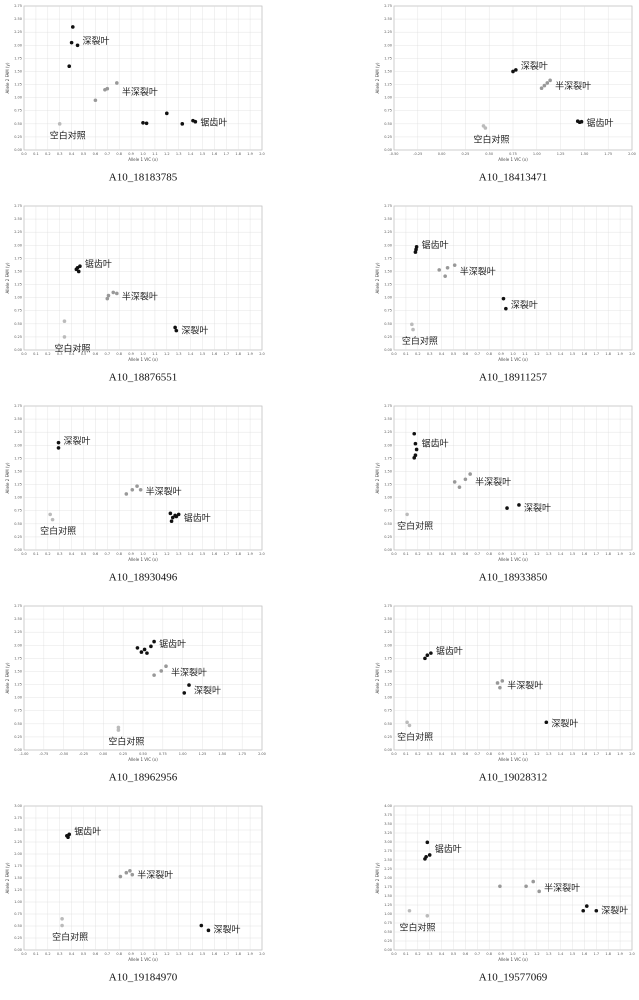 Image resolution: width=639 pixels, height=1000 pixels. Describe the element at coordinates (143, 978) in the screenshot. I see `chart-title: A10_19184970` at that location.